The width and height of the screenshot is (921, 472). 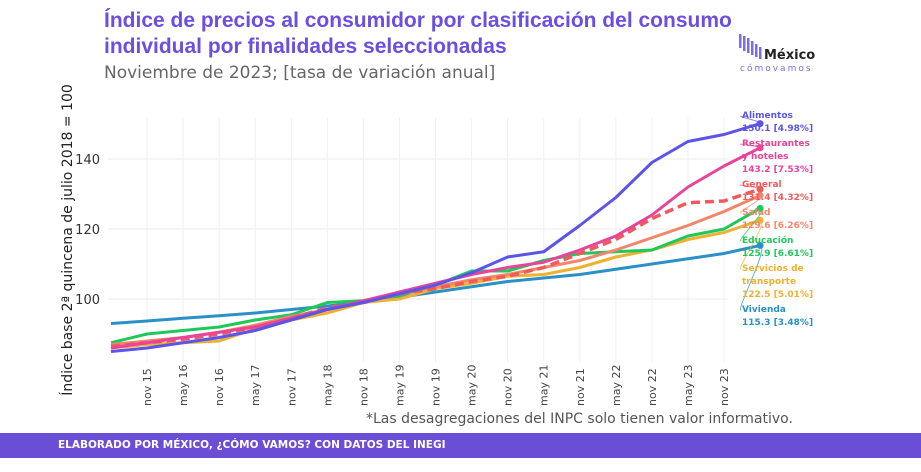 I want to click on x-tick-label: nov 20, so click(x=508, y=387).